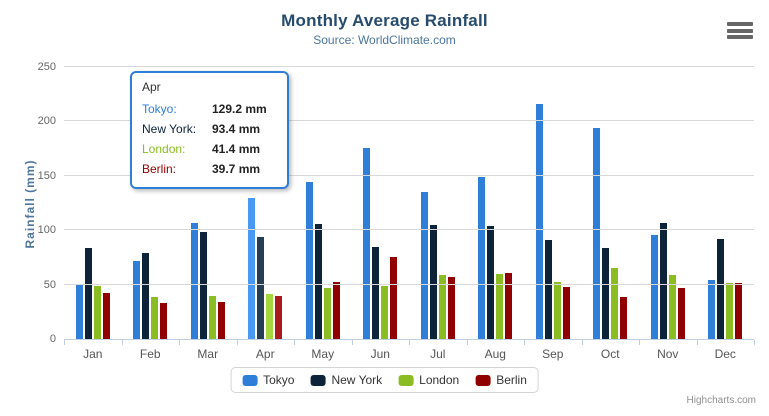  What do you see at coordinates (511, 380) in the screenshot?
I see `legend-item-label: Berlin` at bounding box center [511, 380].